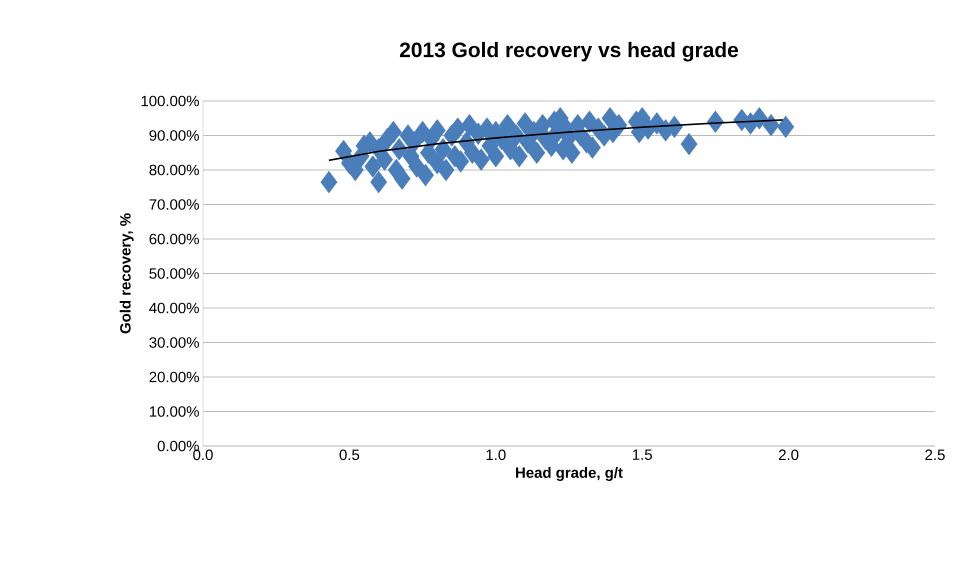 The image size is (967, 563). Describe the element at coordinates (174, 135) in the screenshot. I see `y-tick-label: 90.00%` at that location.